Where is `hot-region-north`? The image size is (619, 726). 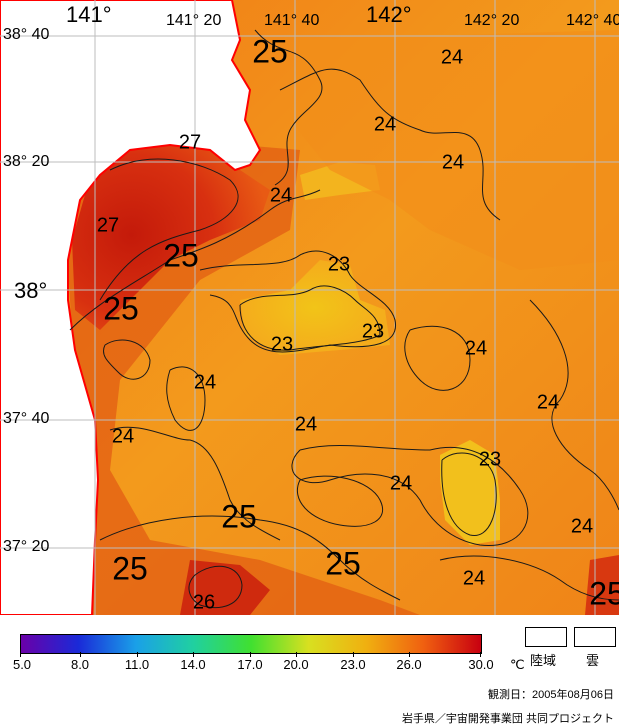 hot-region-north is located at coordinates (171, 235).